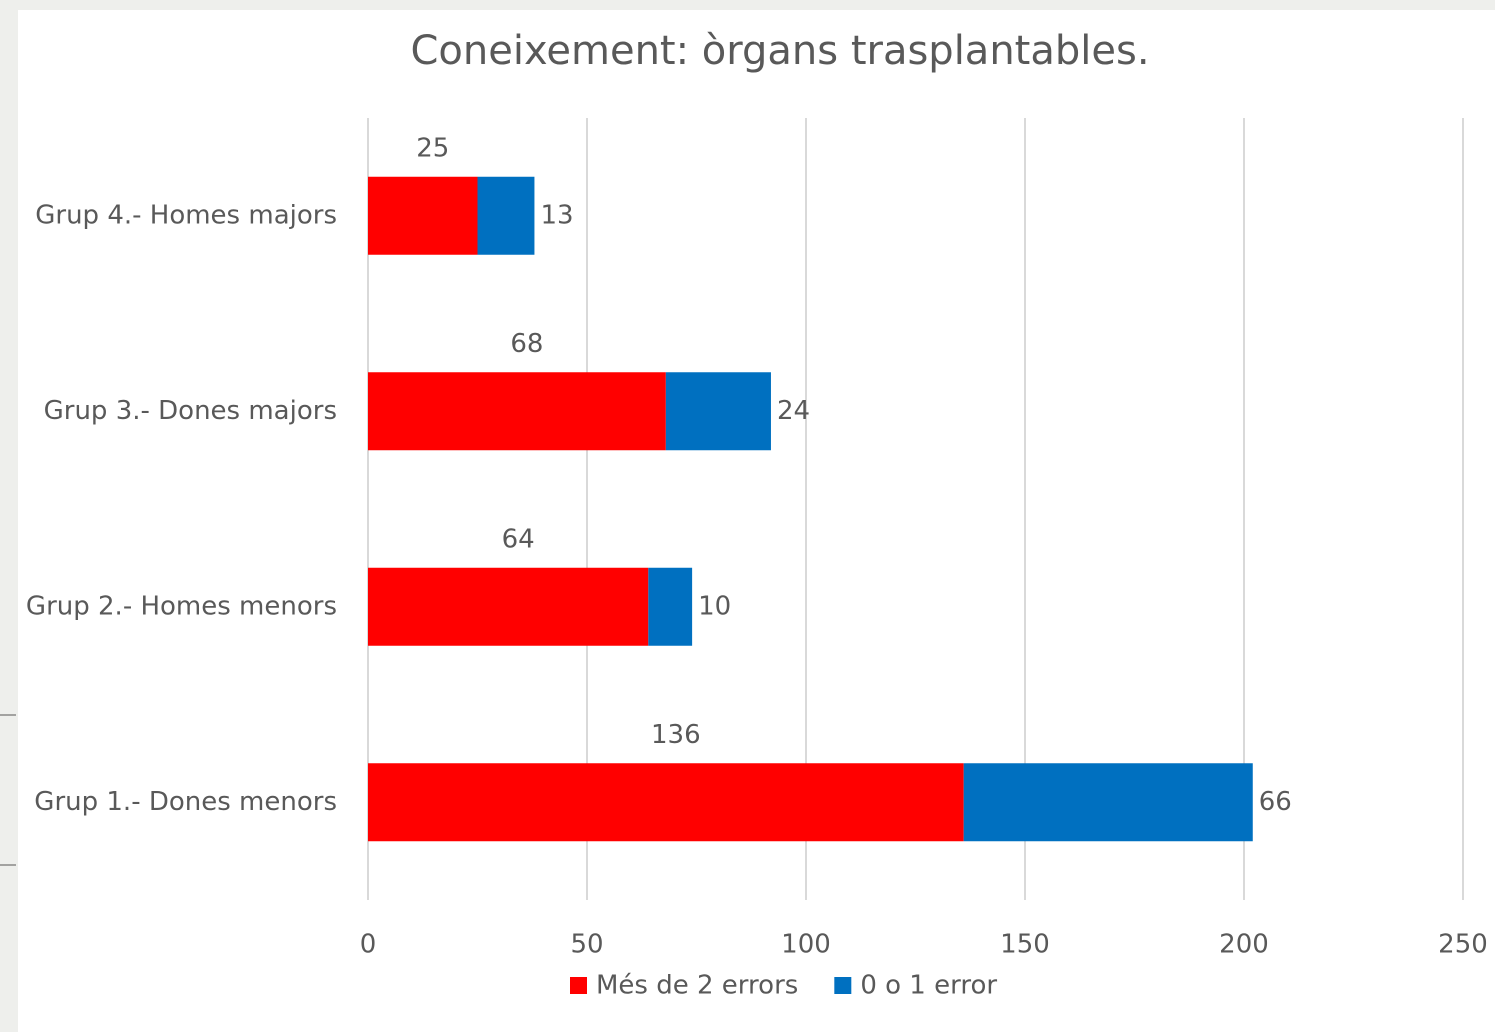 The height and width of the screenshot is (1032, 1495). Describe the element at coordinates (368, 945) in the screenshot. I see `x-tick-label: 0` at that location.